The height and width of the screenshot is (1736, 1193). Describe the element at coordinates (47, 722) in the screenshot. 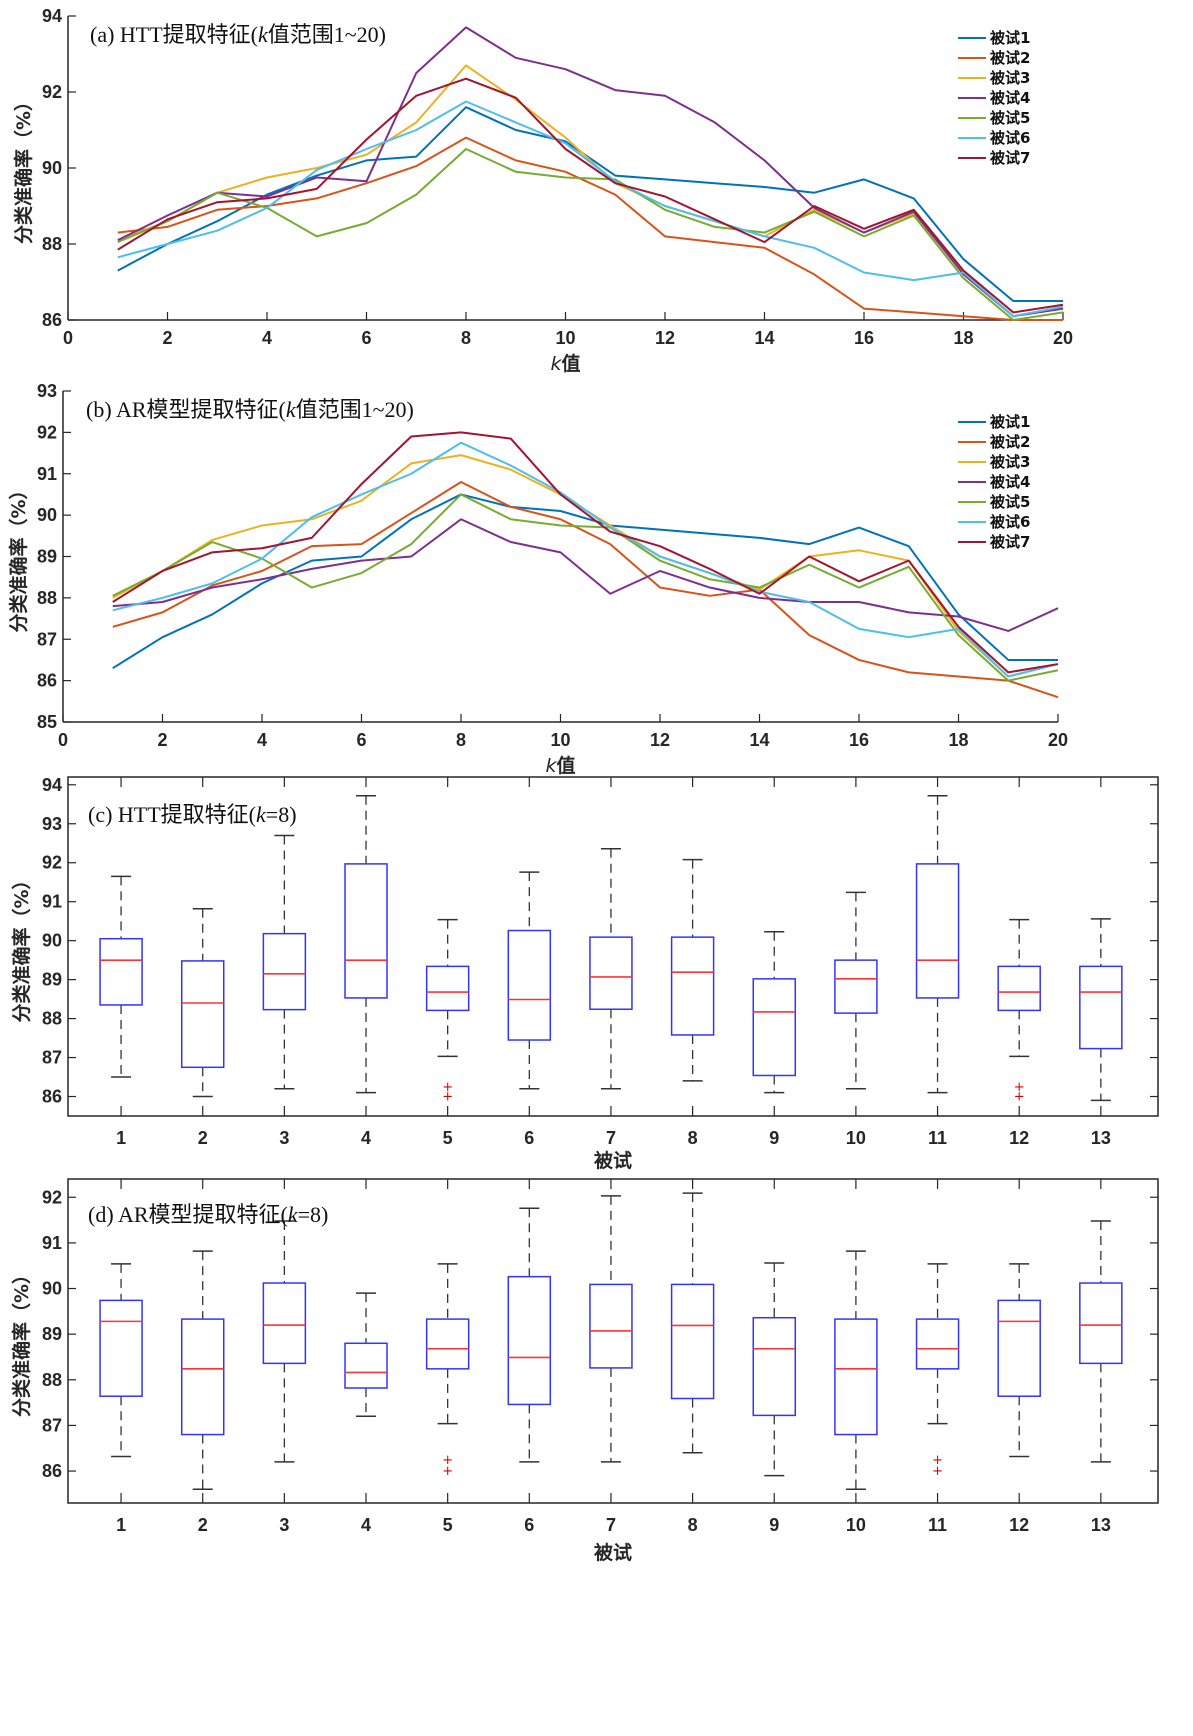

I see `y-tick-label: 85` at that location.